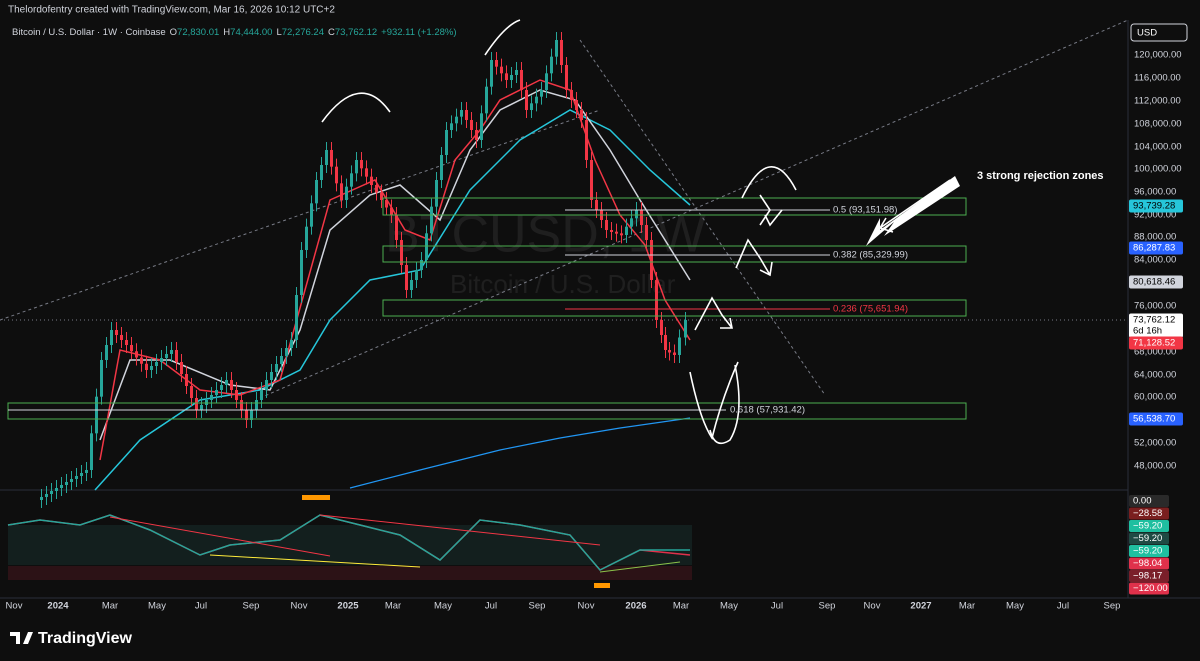  Describe the element at coordinates (1040, 176) in the screenshot. I see `annotation: 3 strong rejection zones` at that location.